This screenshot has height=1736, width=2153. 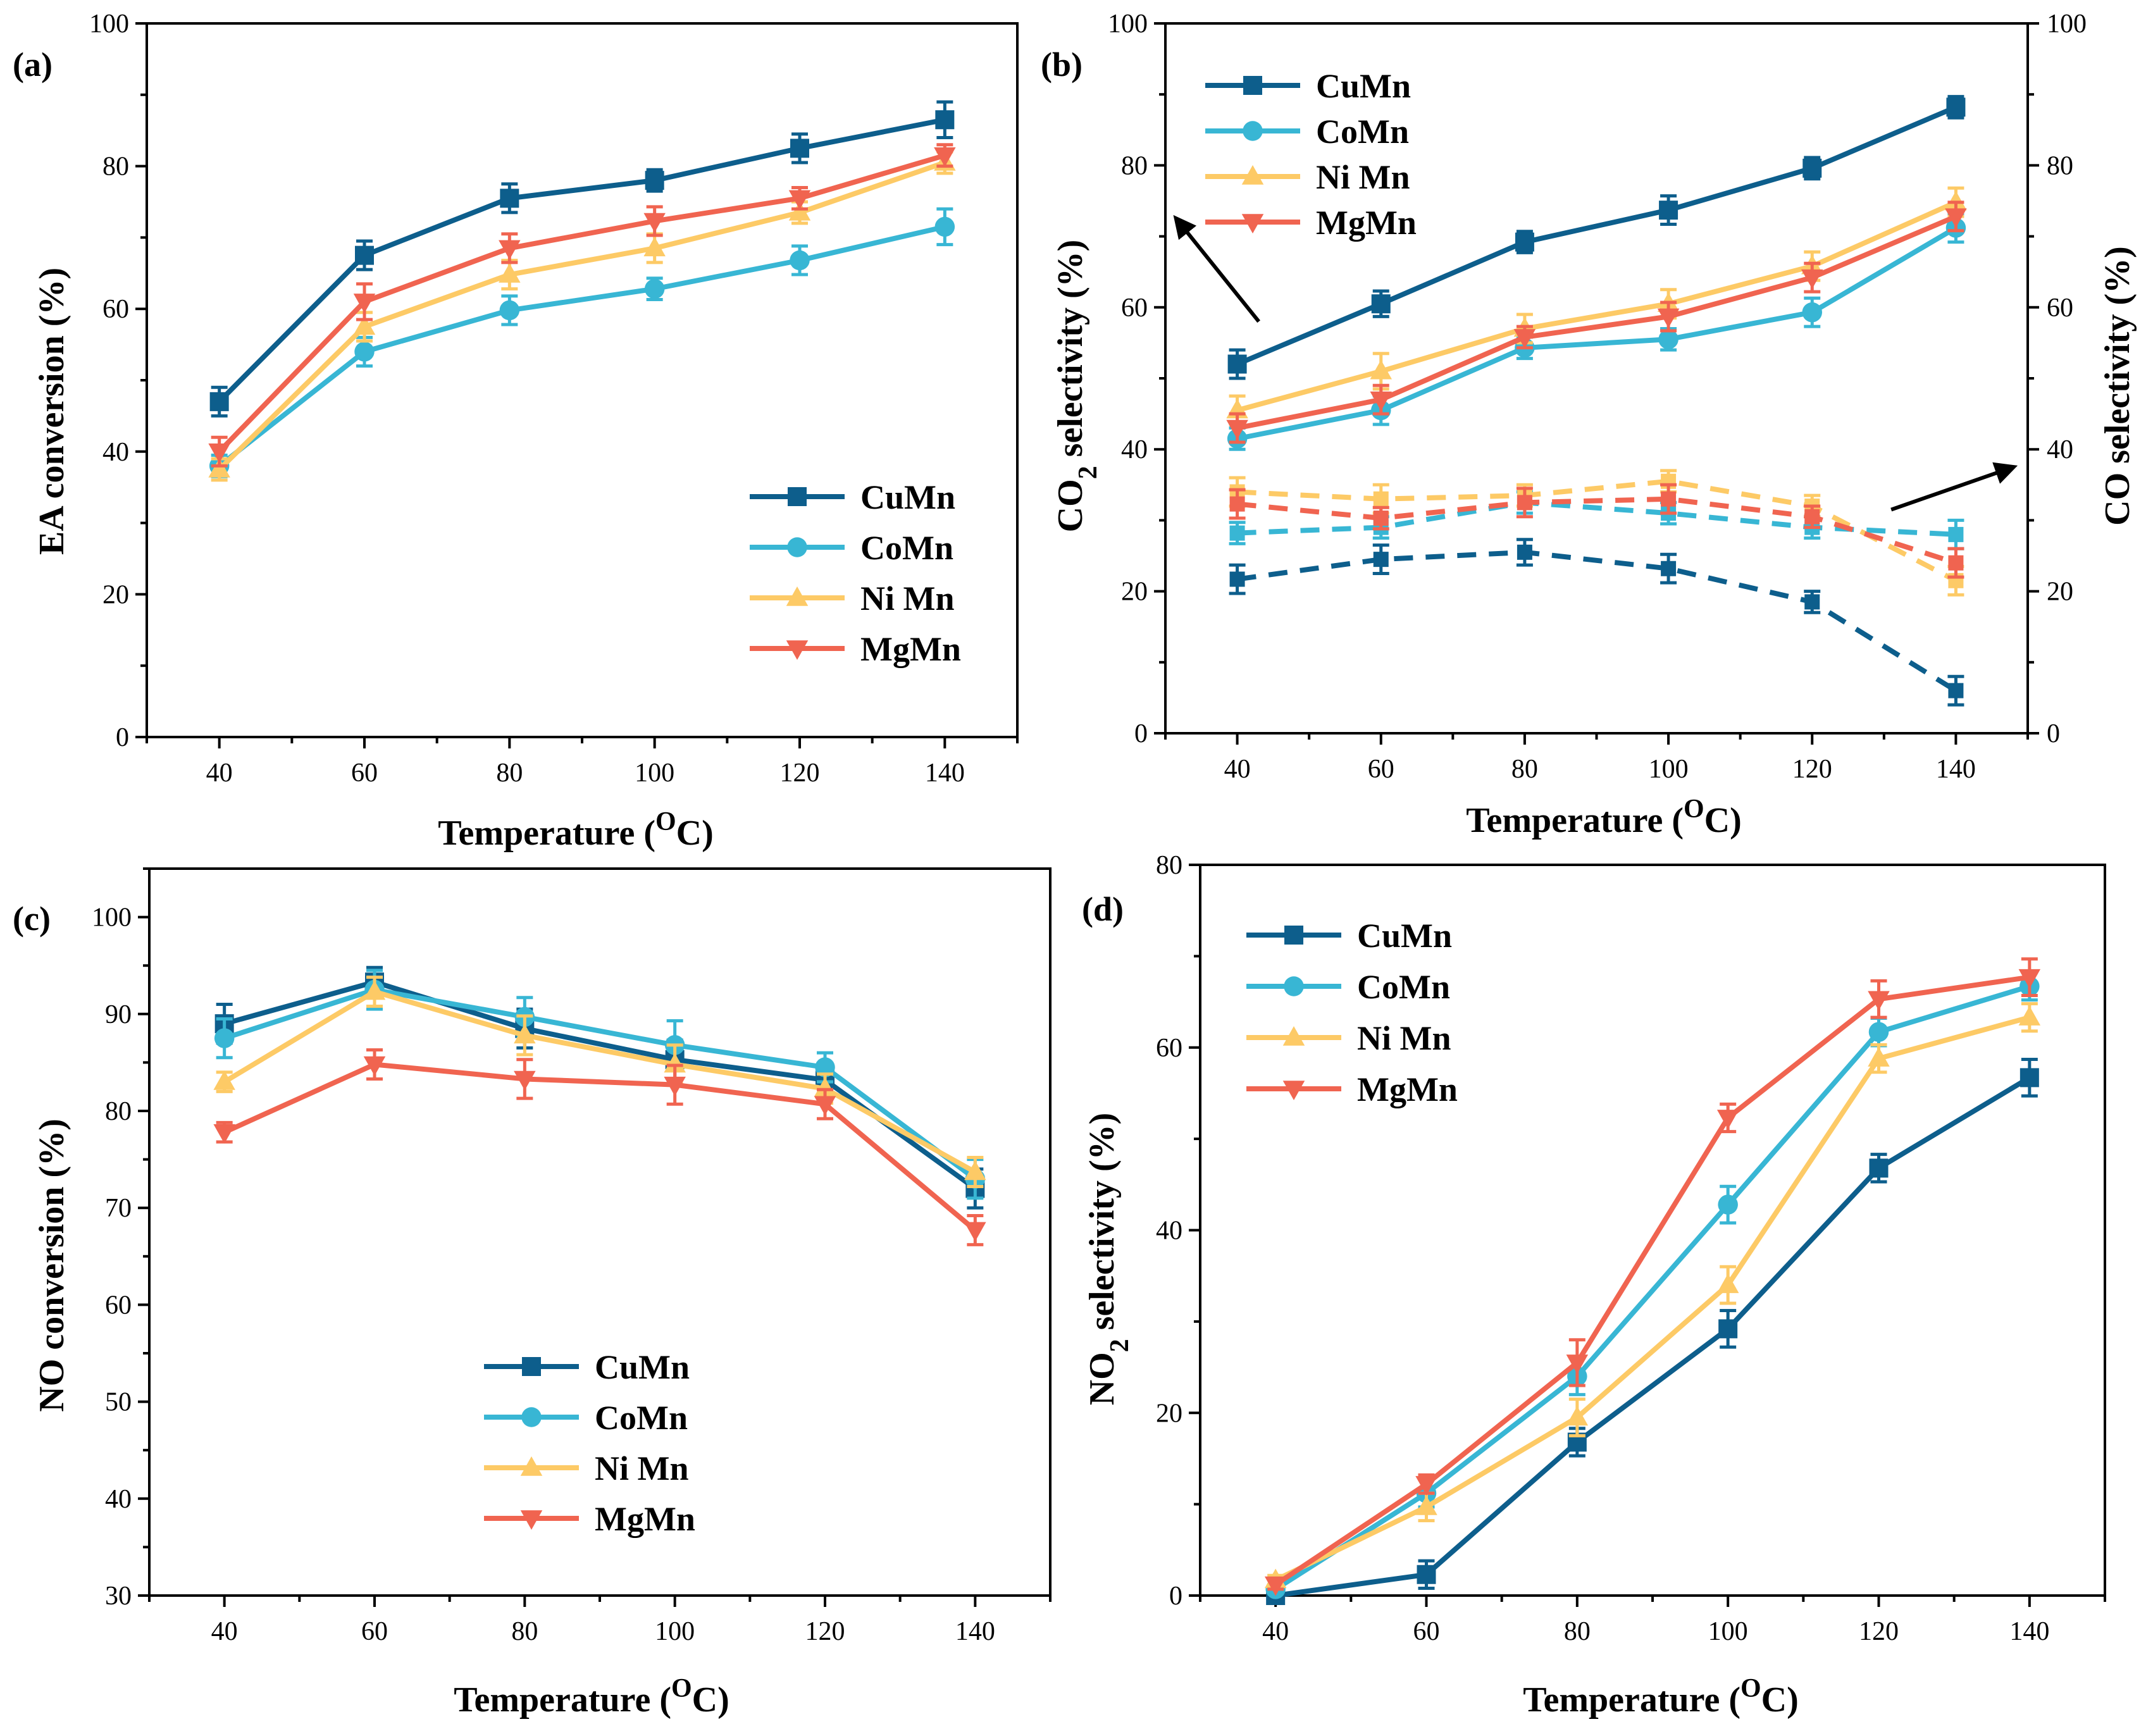 I want to click on panel-b-y-tick-label-80: 80, so click(x=1134, y=165).